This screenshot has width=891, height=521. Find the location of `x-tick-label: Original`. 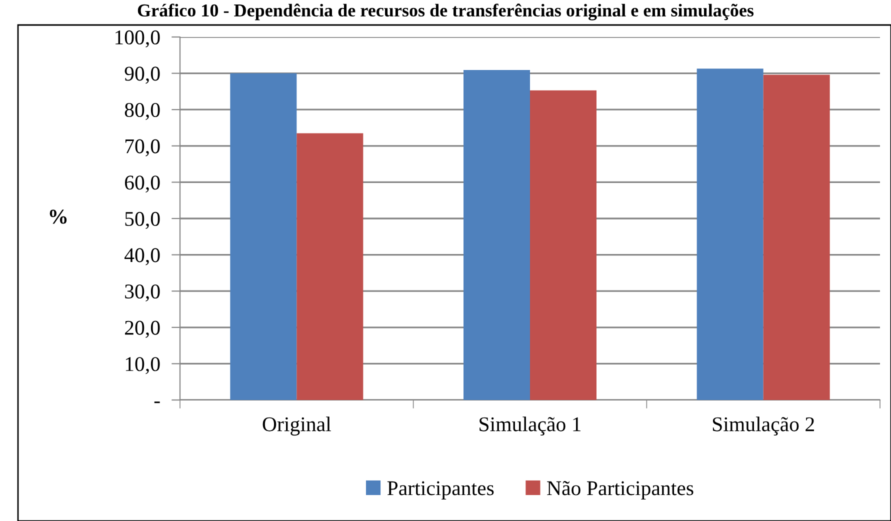

x-tick-label: Original is located at coordinates (296, 426).